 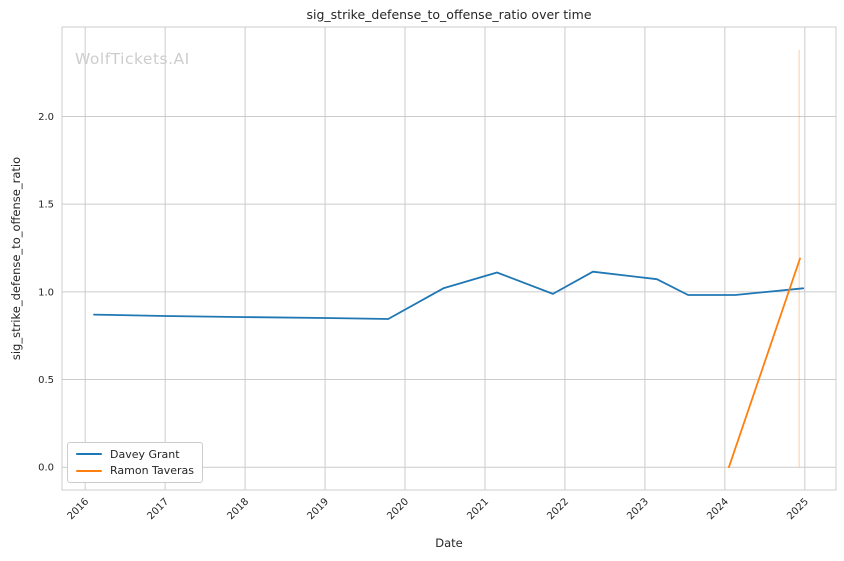 I want to click on y-tick-label: 0.5, so click(x=46, y=380).